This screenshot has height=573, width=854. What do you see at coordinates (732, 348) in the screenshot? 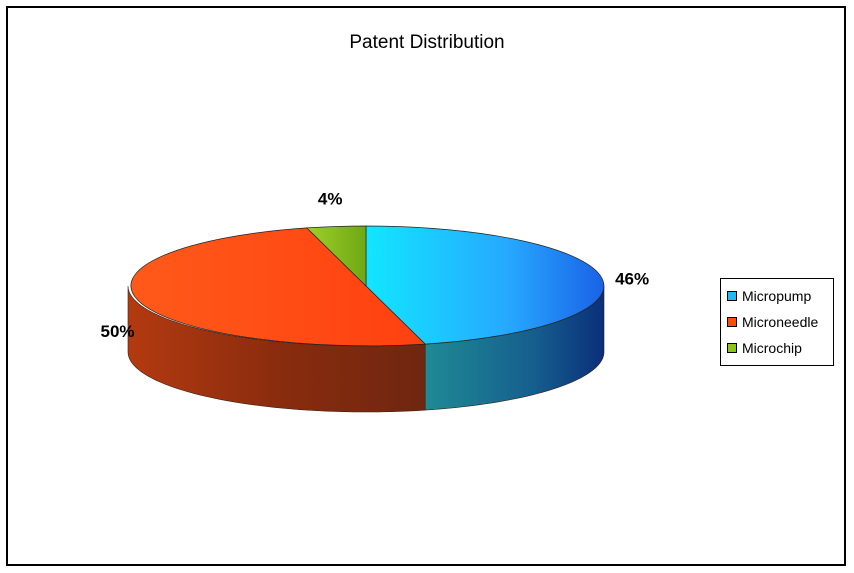
I see `legend-swatch-microchip` at bounding box center [732, 348].